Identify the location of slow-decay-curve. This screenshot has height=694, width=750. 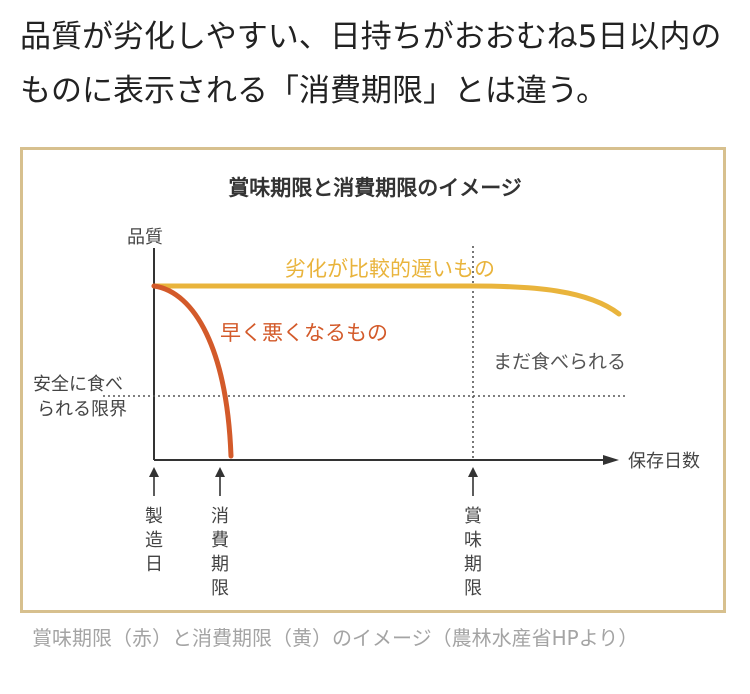
(386, 300).